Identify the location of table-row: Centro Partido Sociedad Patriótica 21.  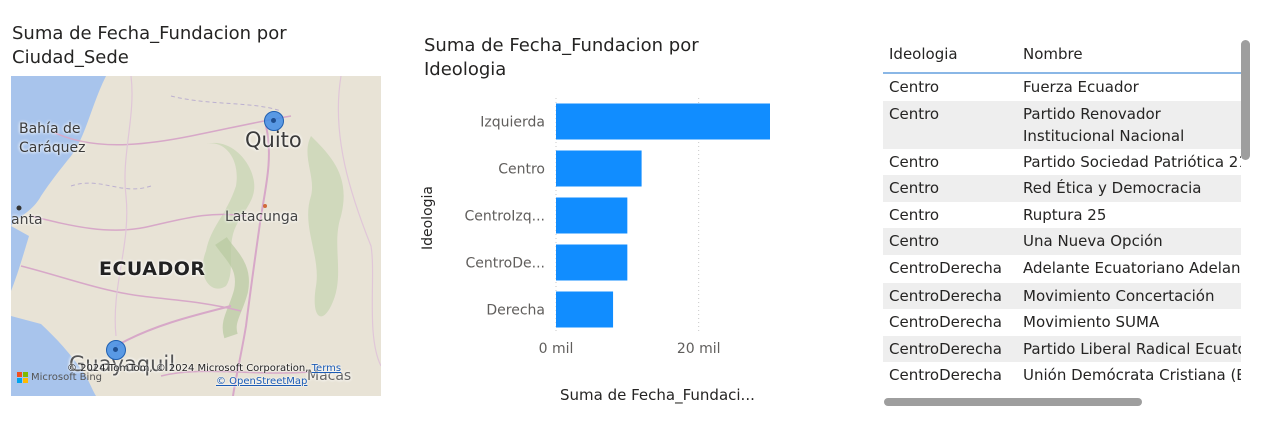
(1062, 162).